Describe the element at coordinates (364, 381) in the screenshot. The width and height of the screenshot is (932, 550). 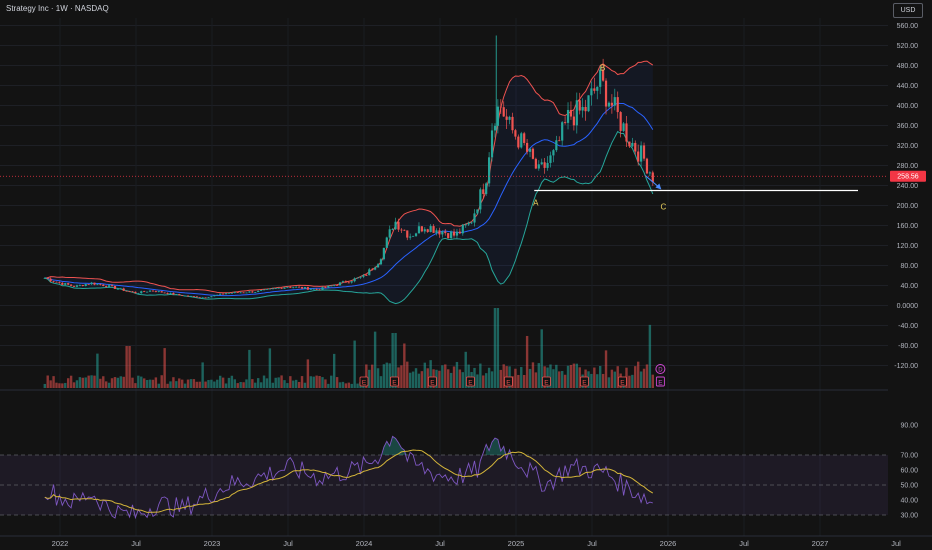
I see `earnings-marker` at that location.